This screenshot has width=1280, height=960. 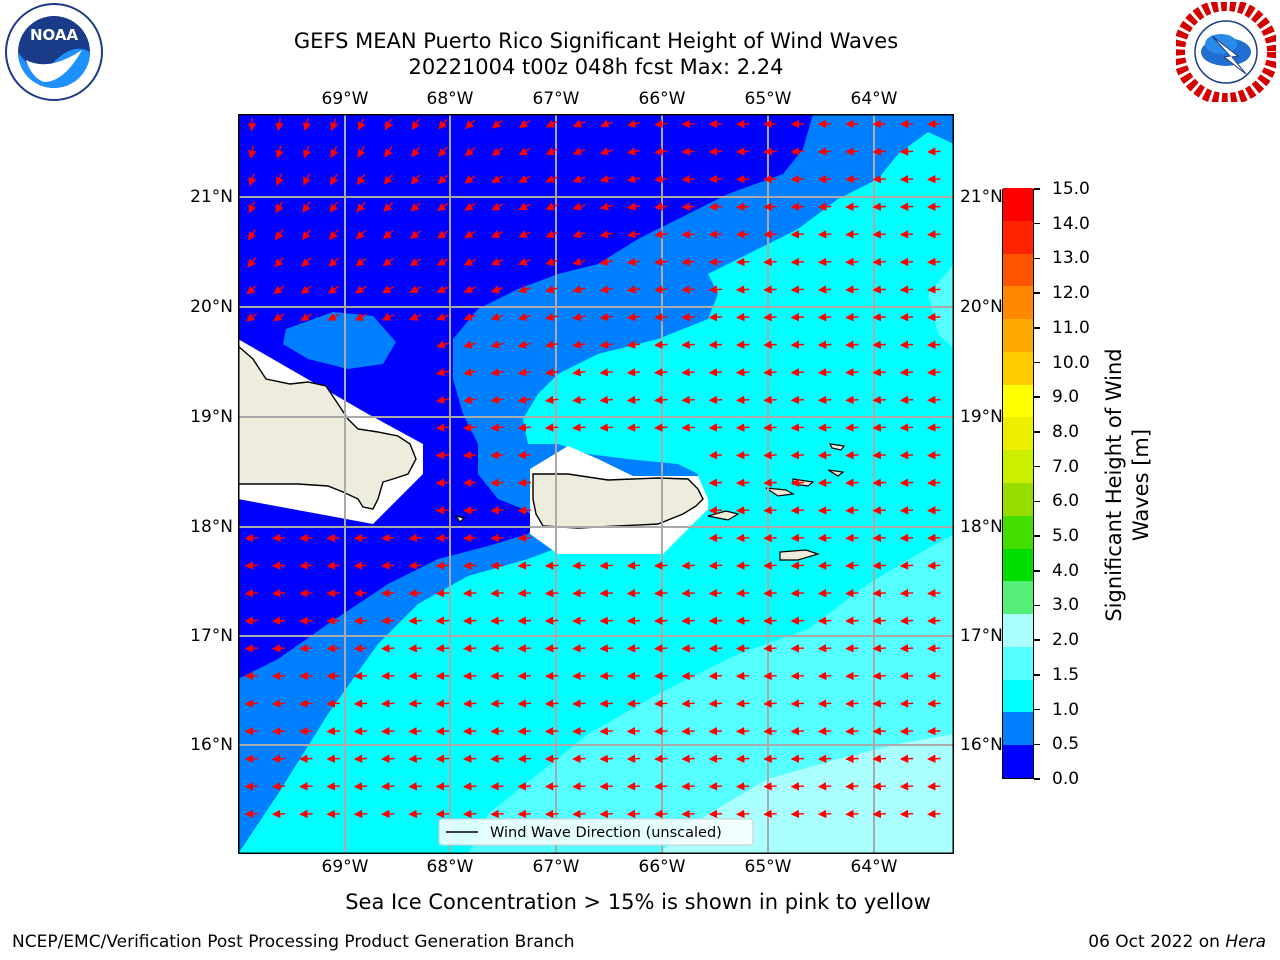 I want to click on lon-label-top: 67°W, so click(x=556, y=99).